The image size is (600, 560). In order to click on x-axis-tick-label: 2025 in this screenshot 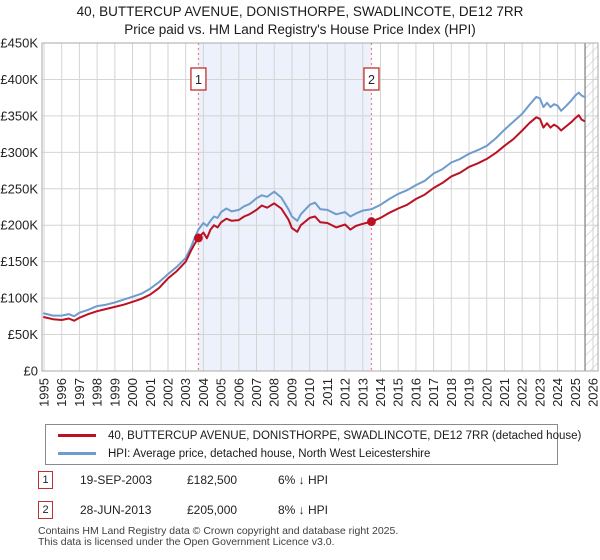, I will do `click(575, 392)`.